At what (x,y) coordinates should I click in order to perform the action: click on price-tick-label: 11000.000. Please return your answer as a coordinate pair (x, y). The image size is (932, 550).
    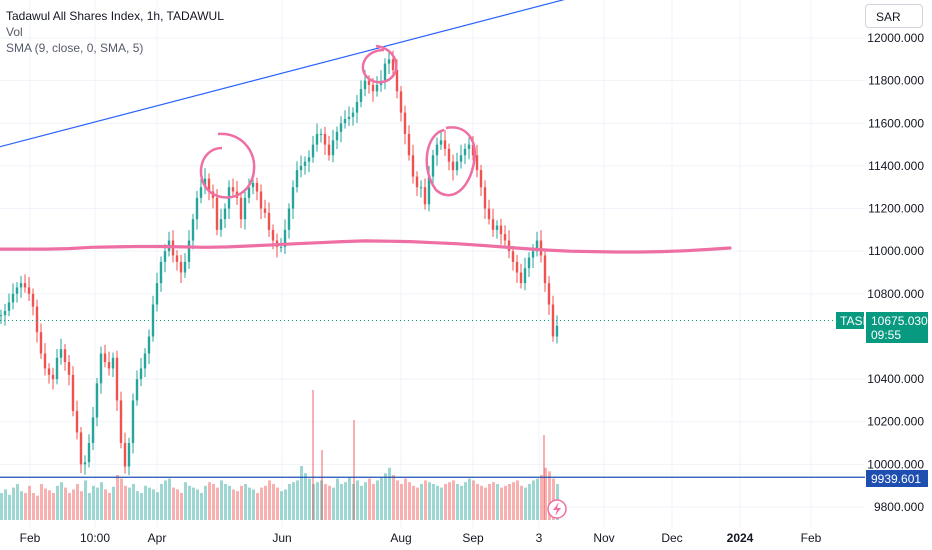
    Looking at the image, I should click on (896, 251).